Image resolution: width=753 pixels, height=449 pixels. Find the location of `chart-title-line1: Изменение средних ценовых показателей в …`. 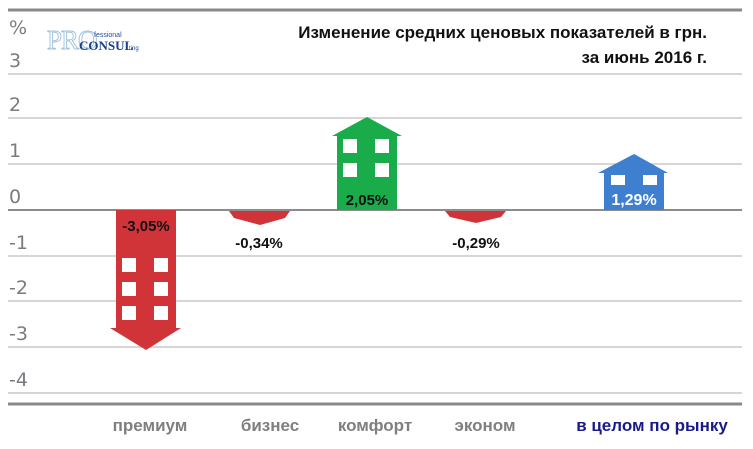

chart-title-line1: Изменение средних ценовых показателей в … is located at coordinates (502, 32).